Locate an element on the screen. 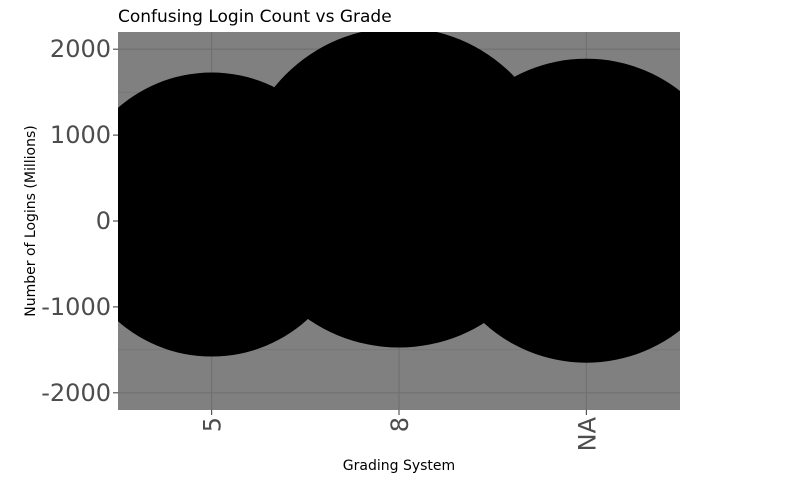 This screenshot has height=495, width=787. x-axis-ticks: 5 8 NA is located at coordinates (400, 430).